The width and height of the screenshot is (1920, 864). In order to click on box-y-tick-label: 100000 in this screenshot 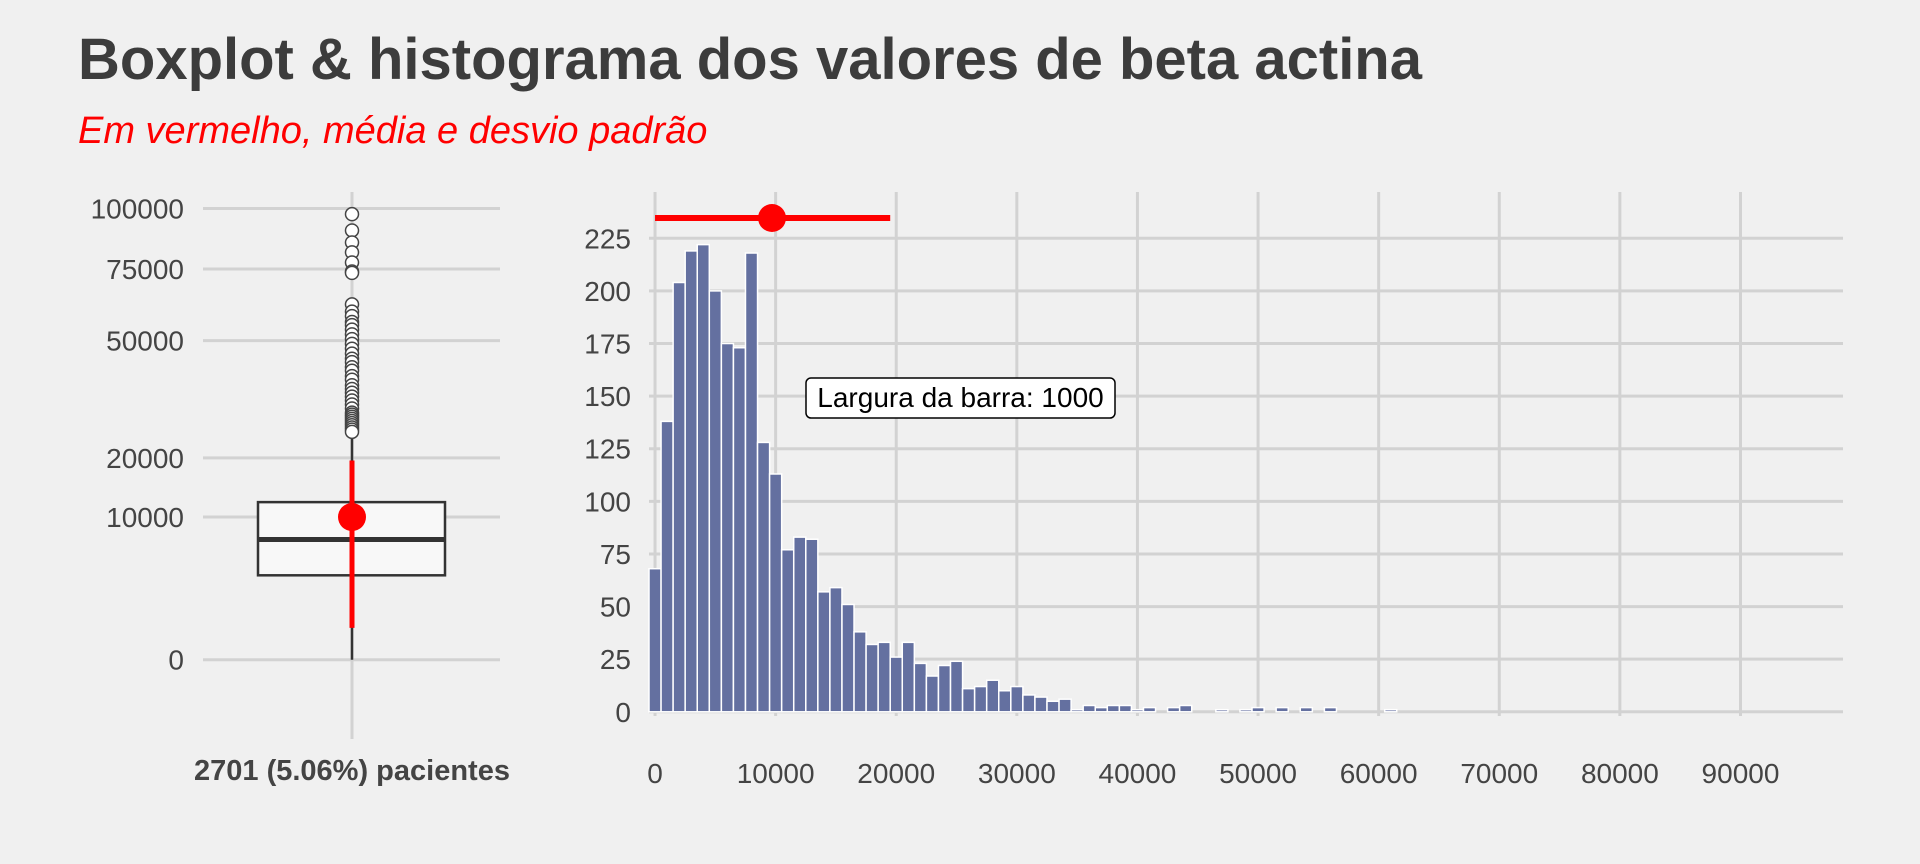, I will do `click(137, 208)`.